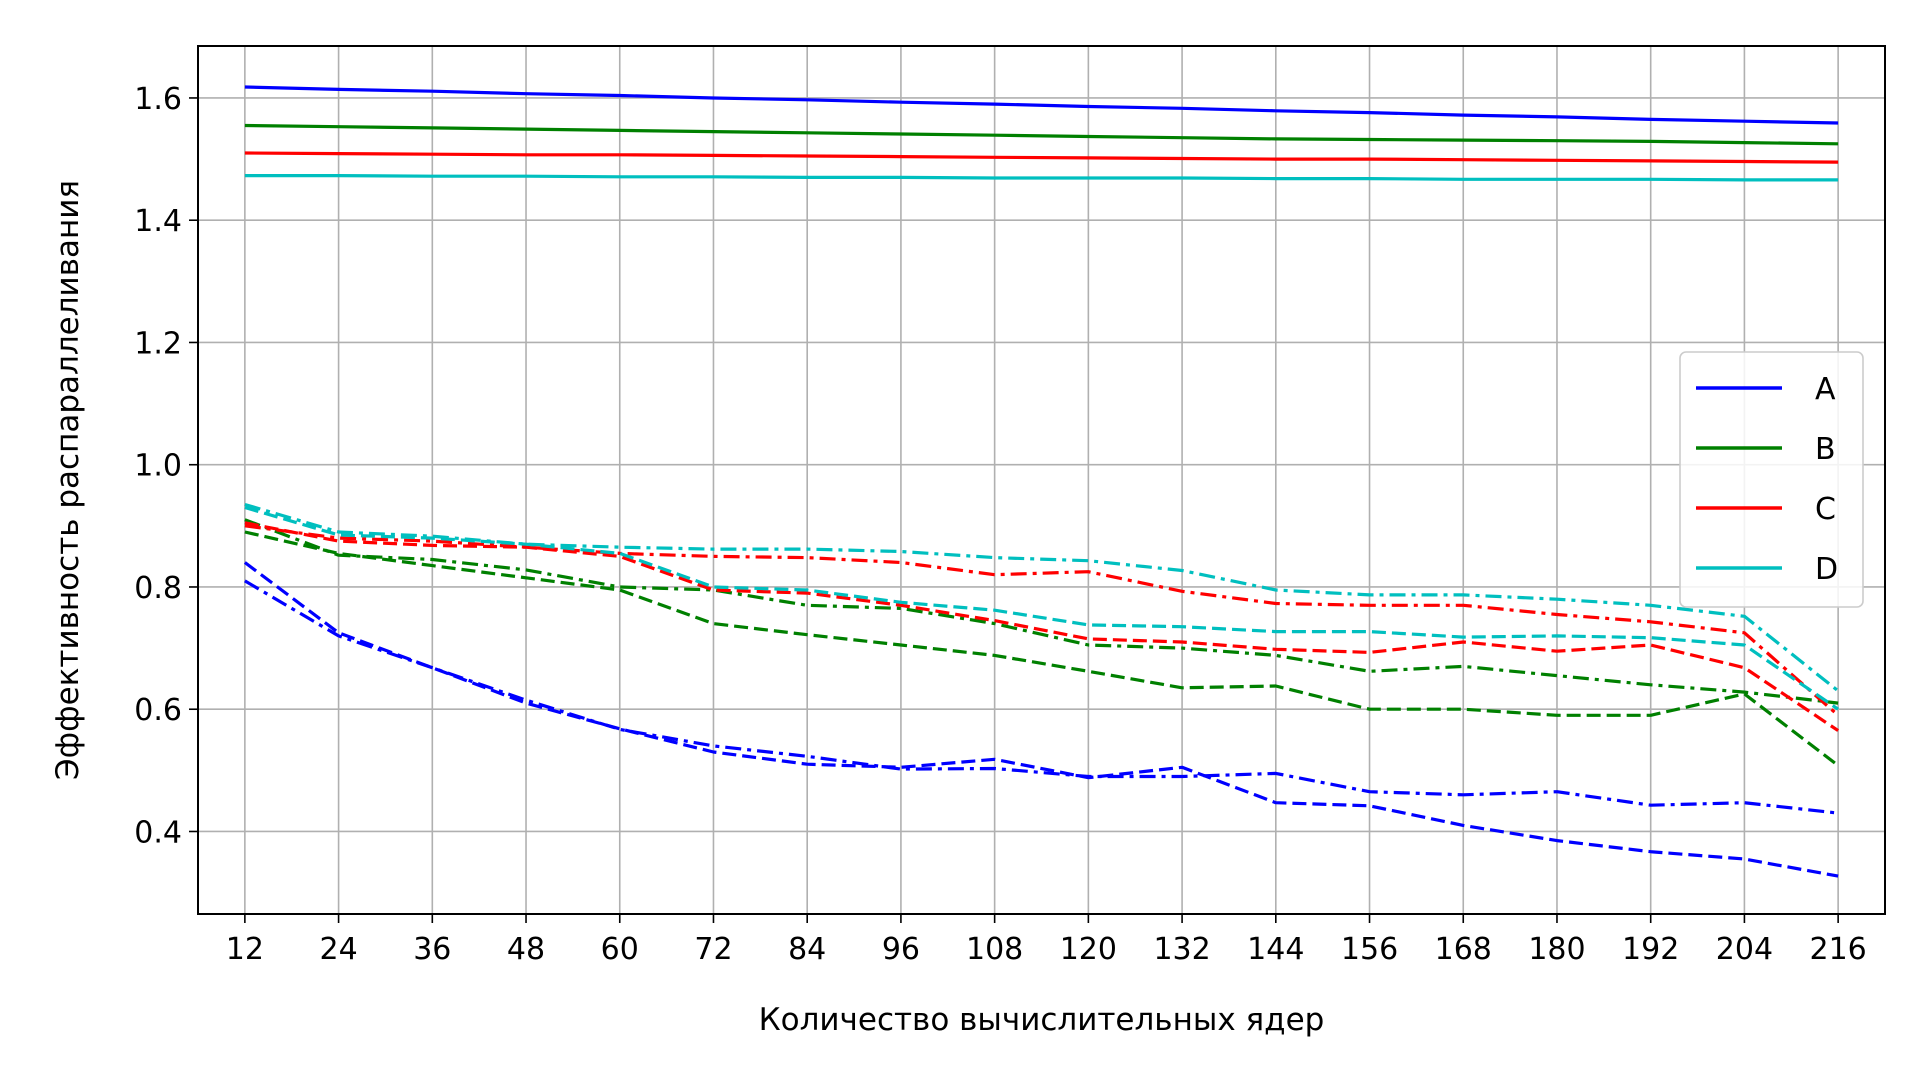  I want to click on x-tick-label: 216, so click(1838, 949).